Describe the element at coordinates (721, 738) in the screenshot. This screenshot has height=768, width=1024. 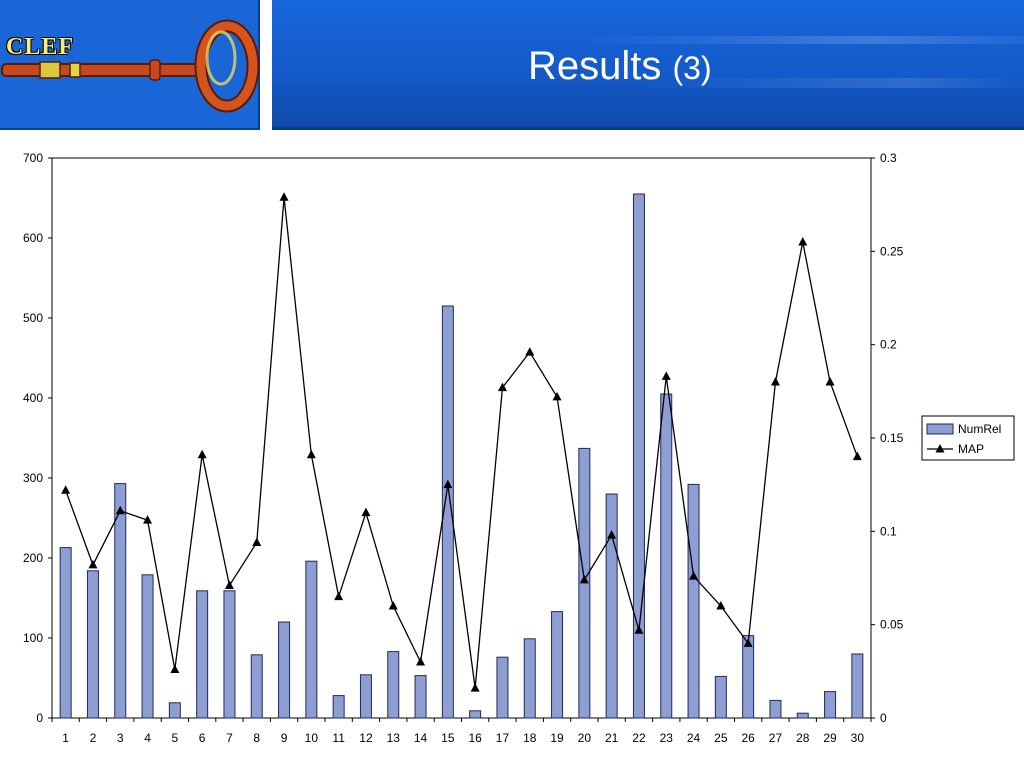
I see `x-tick-label: 25` at that location.